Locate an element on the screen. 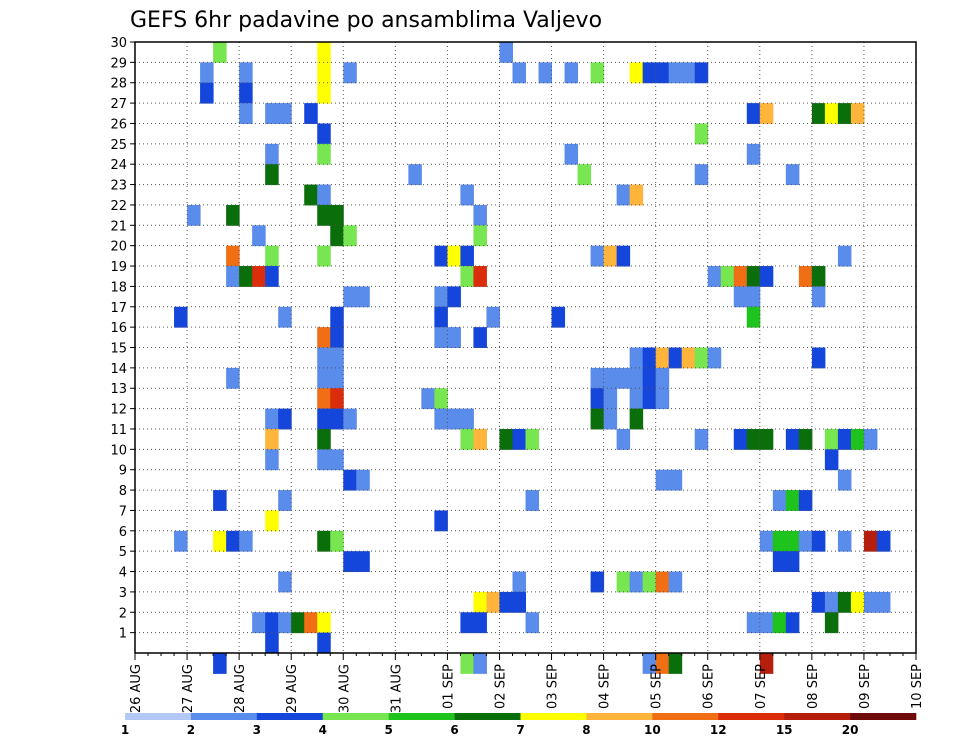 The height and width of the screenshot is (742, 960). y-tick-label: 9 is located at coordinates (123, 471).